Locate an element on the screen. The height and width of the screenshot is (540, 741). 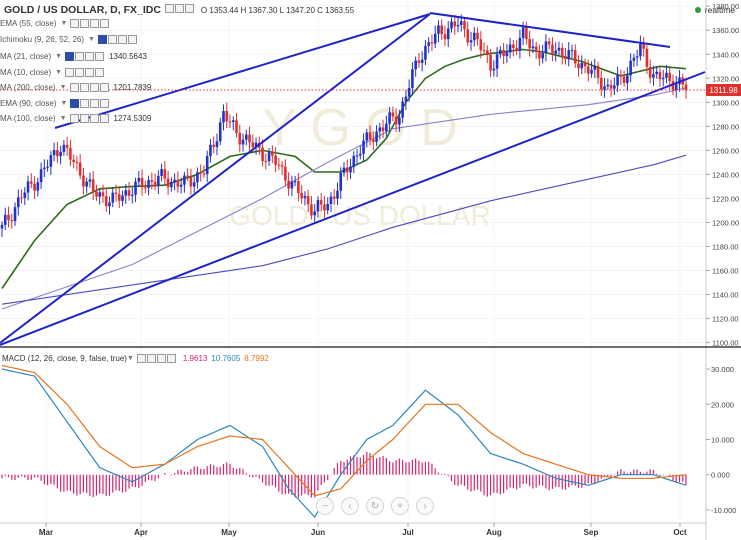
header-controls is located at coordinates (179, 10).